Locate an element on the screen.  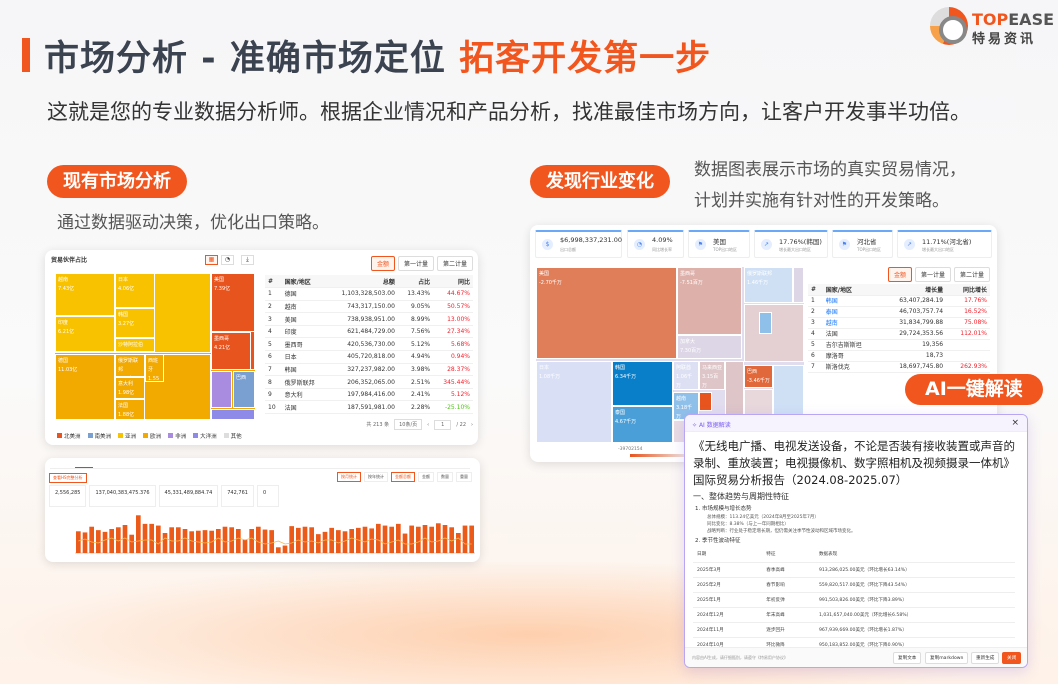
treemap-cell: 马来西亚 3.15百万 is located at coordinates (712, 375).